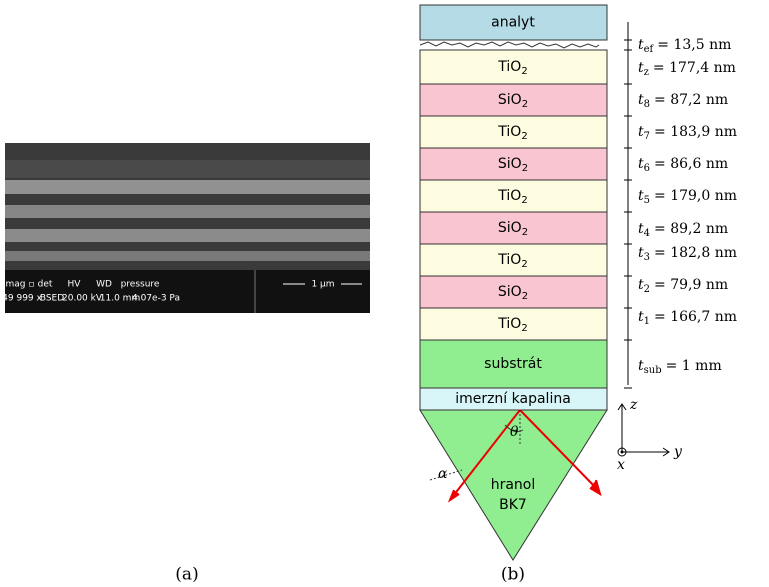 This screenshot has height=587, width=769. I want to click on prism, so click(513, 485).